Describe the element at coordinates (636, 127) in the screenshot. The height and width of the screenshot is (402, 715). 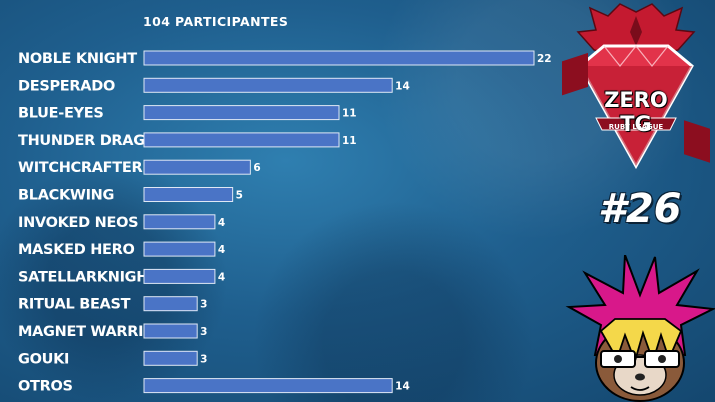
I see `logo-subtitle: RUBY LEAGUE` at that location.